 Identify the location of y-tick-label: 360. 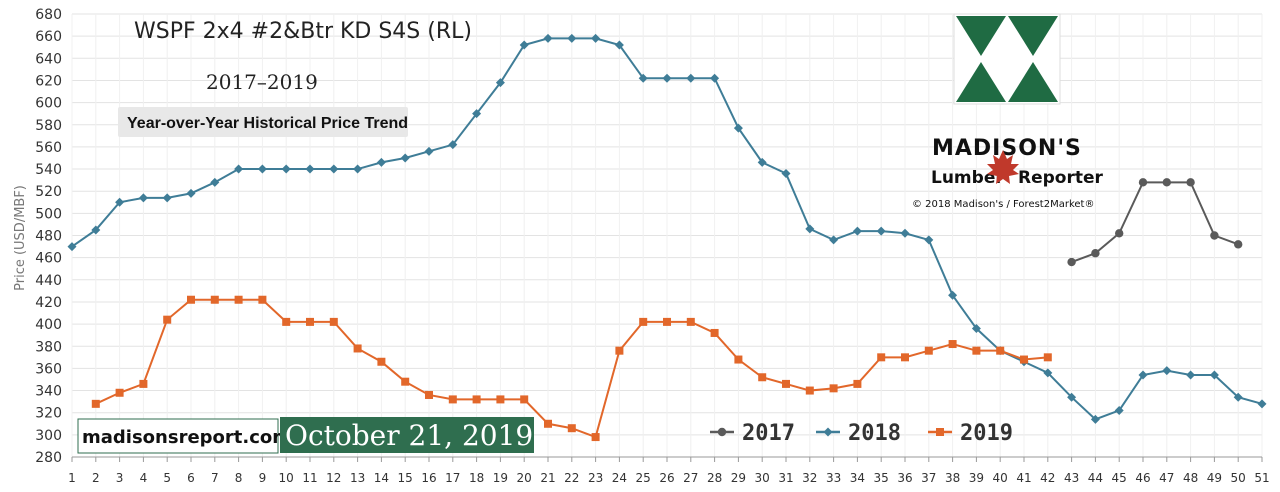
(48, 369).